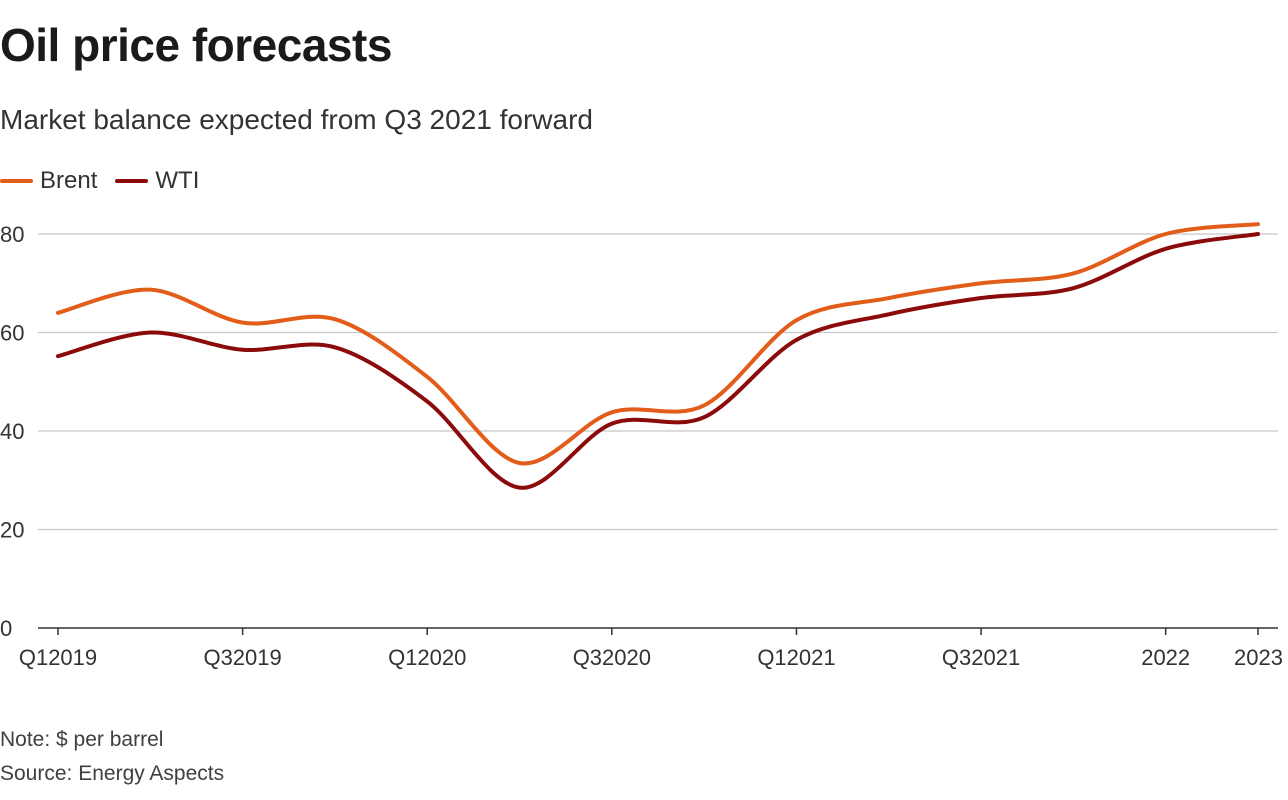 This screenshot has height=800, width=1288. What do you see at coordinates (12, 234) in the screenshot?
I see `y-tick-label-80: 80` at bounding box center [12, 234].